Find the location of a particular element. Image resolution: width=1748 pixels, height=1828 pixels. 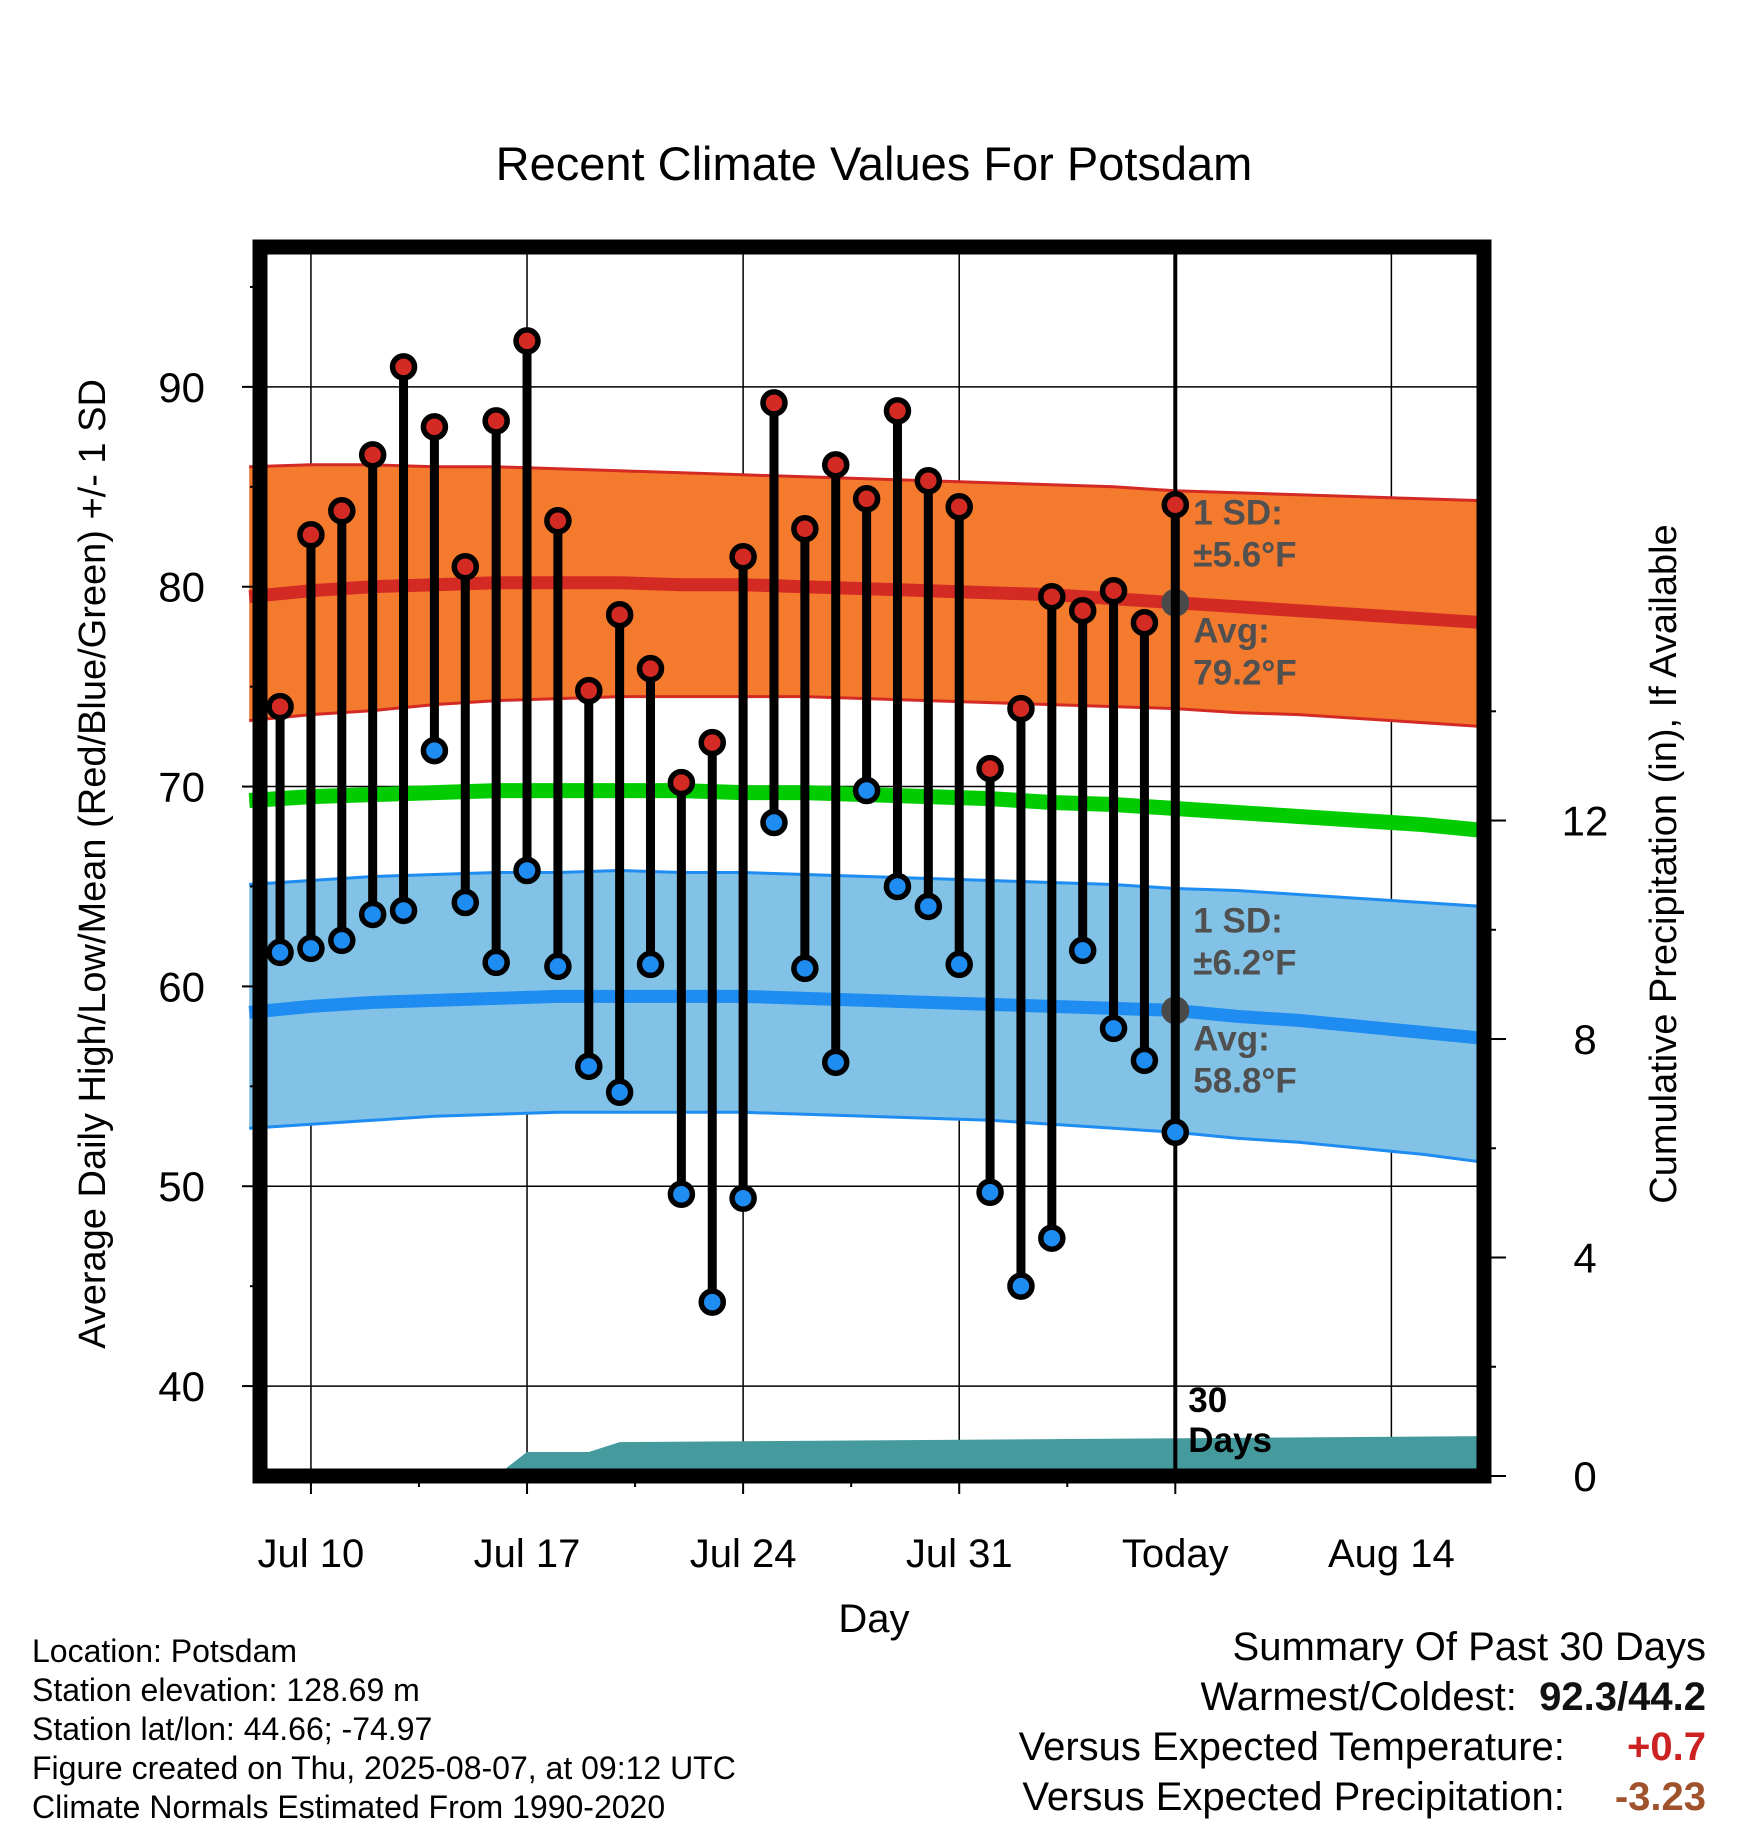

high-avg-value: 79.2°F is located at coordinates (1245, 673).